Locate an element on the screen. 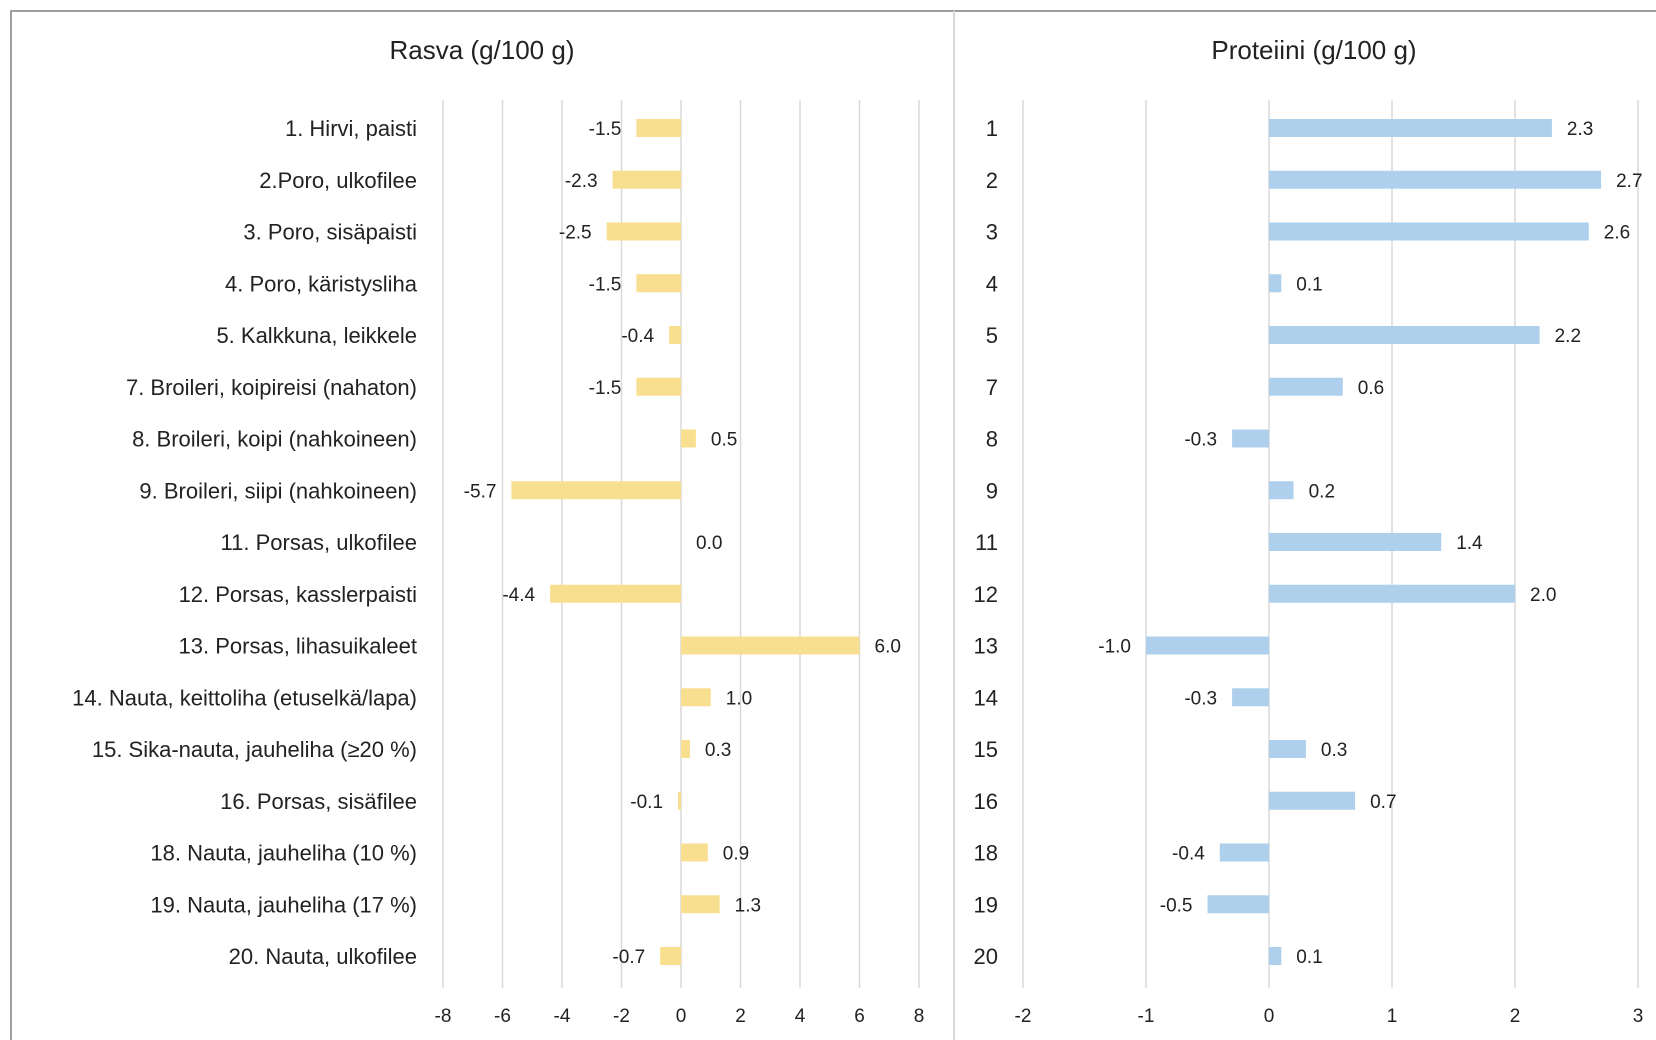 This screenshot has height=1040, width=1656. protein-data-label: 1.4 is located at coordinates (1469, 543).